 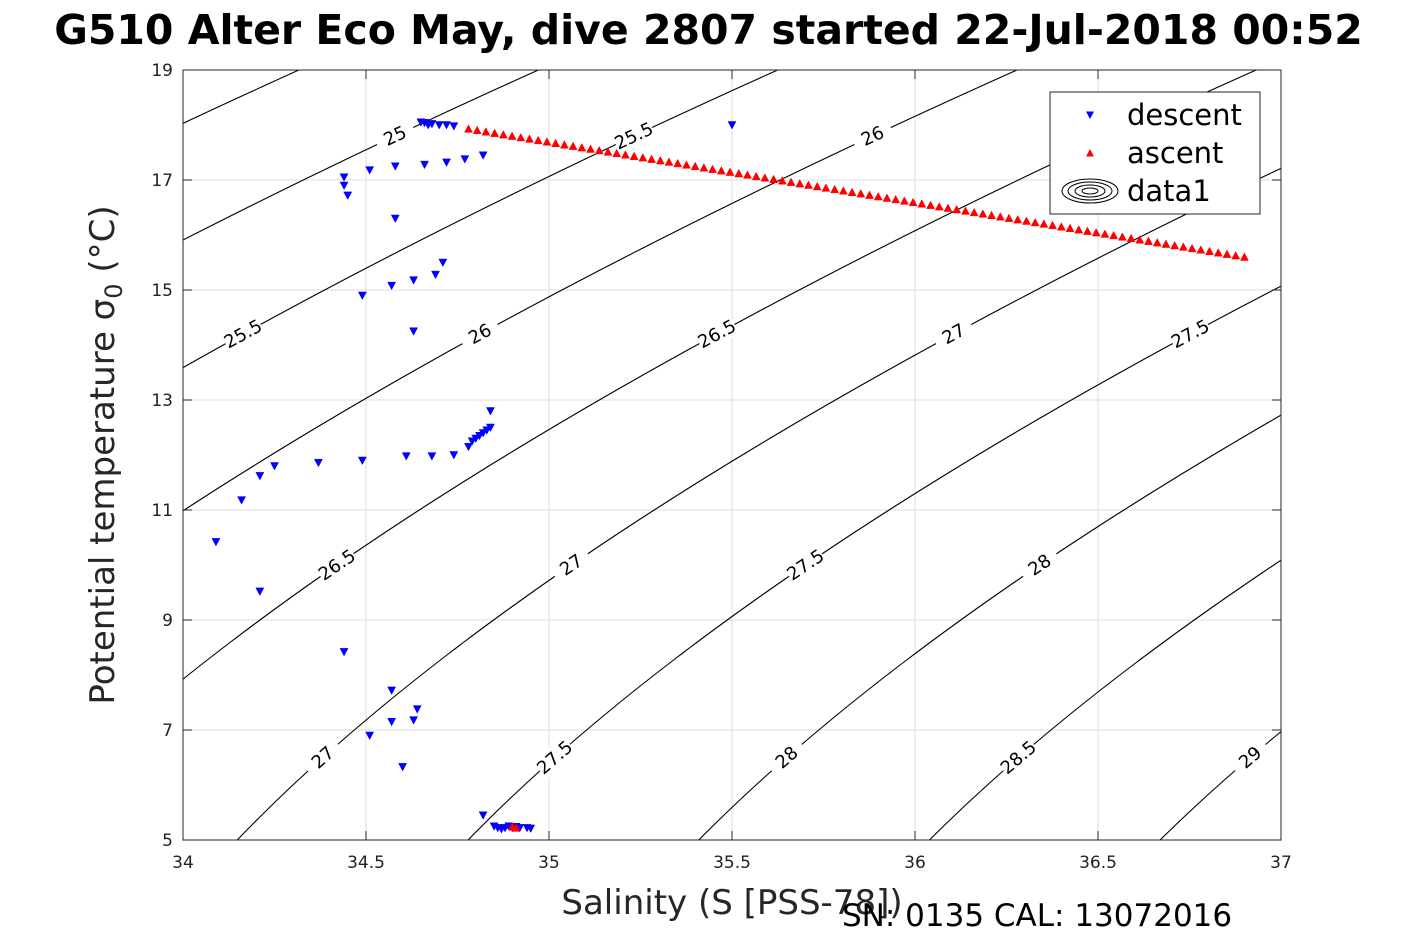 I want to click on y-tick-label: 9, so click(x=167, y=621).